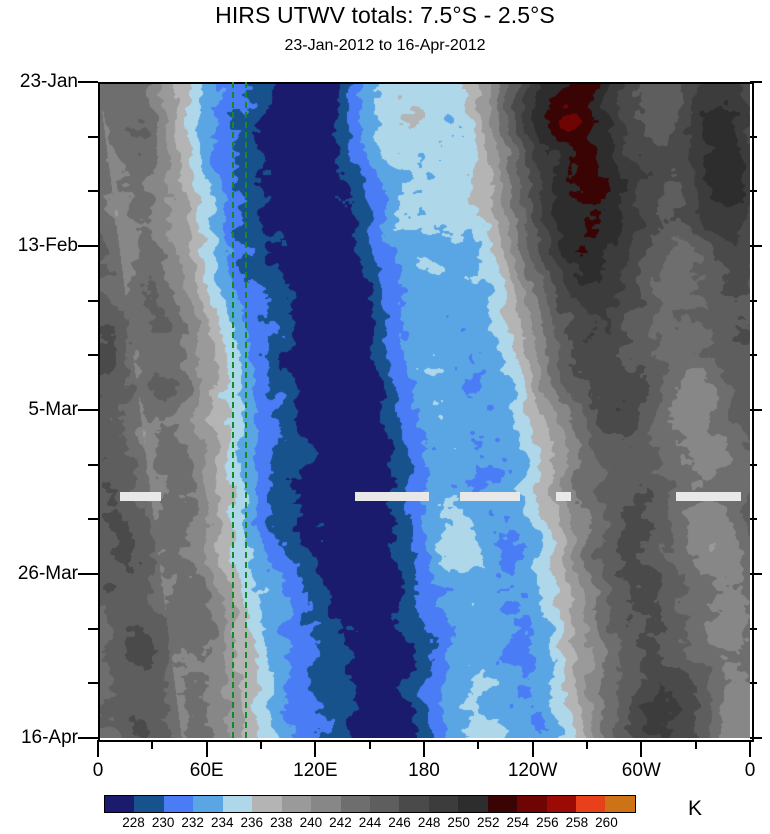 The height and width of the screenshot is (834, 770). What do you see at coordinates (518, 822) in the screenshot?
I see `colorbar-tick-label: 254` at bounding box center [518, 822].